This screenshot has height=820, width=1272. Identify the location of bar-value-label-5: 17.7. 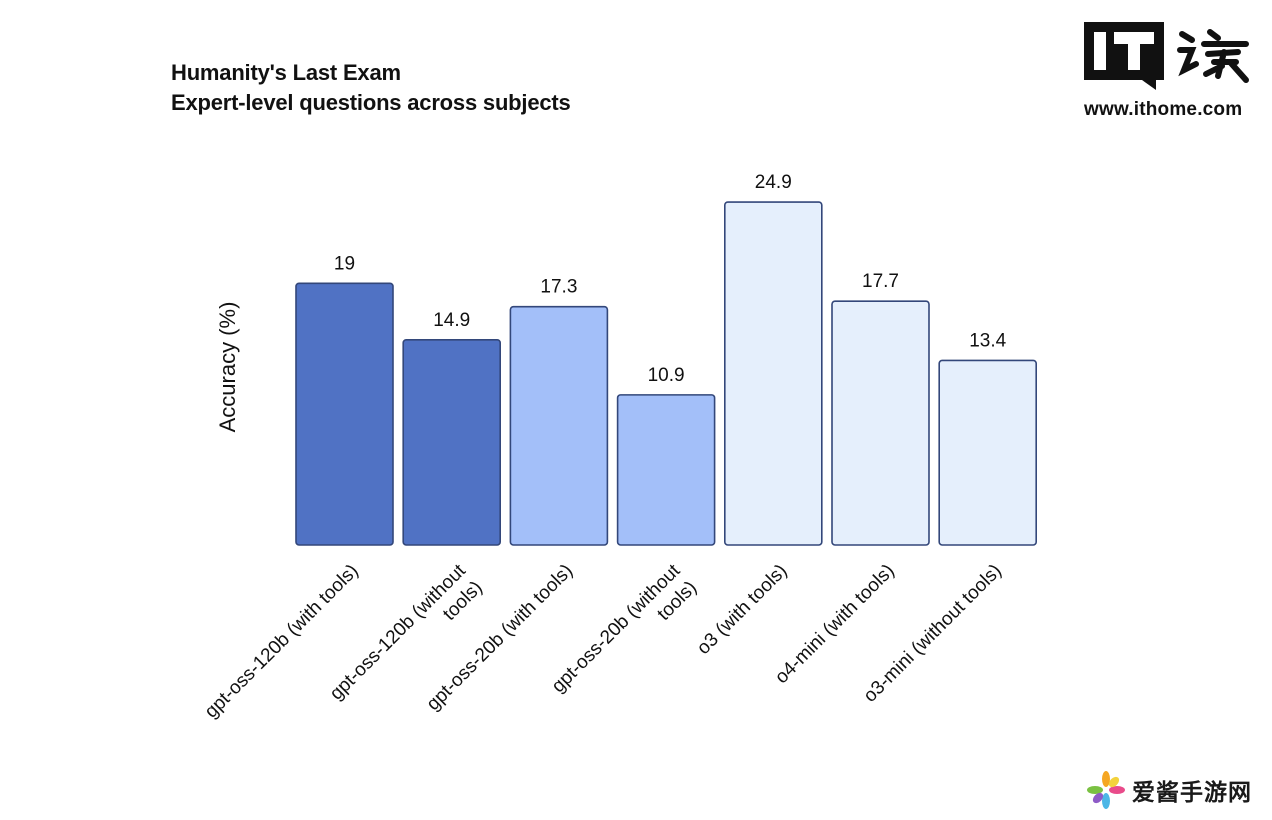
(880, 281).